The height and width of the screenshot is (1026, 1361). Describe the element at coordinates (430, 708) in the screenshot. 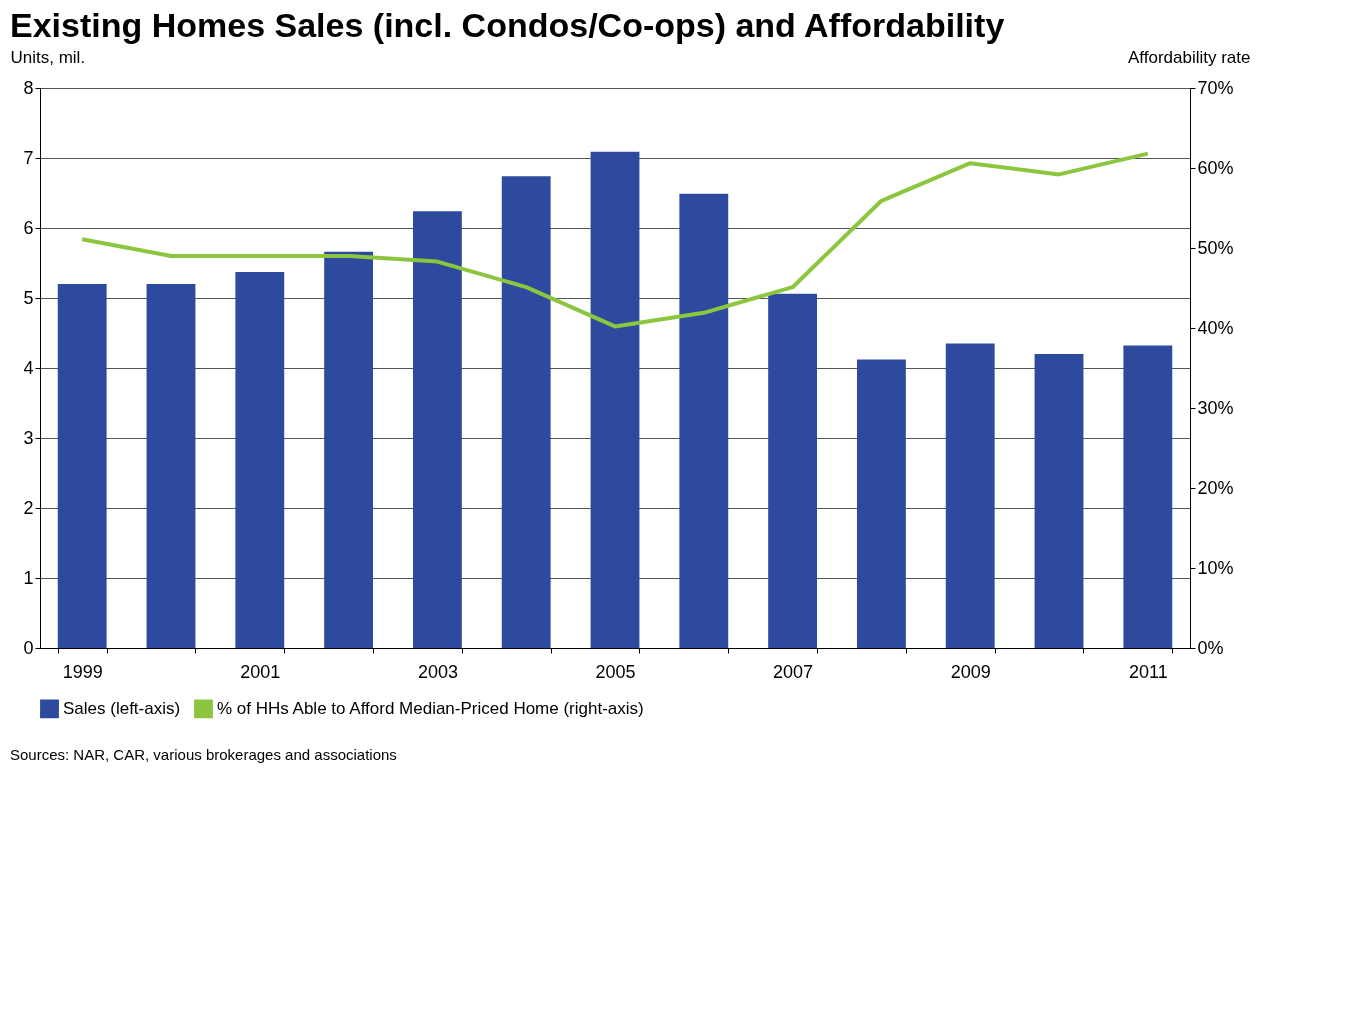

I see `legend-label: % of HHs Able to Afford Median-Priced Home (right-axis)` at that location.